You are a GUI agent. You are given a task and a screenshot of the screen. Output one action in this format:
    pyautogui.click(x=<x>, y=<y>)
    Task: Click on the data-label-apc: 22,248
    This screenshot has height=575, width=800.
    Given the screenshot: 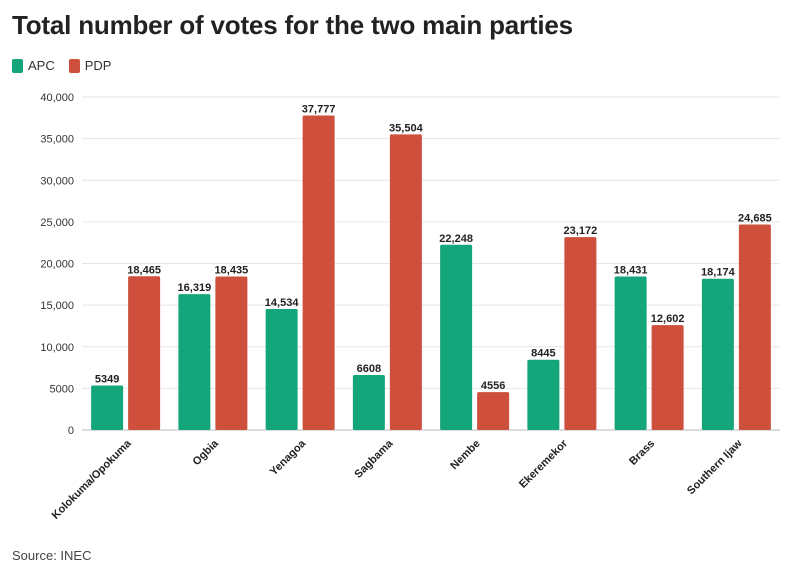 What is the action you would take?
    pyautogui.click(x=456, y=239)
    